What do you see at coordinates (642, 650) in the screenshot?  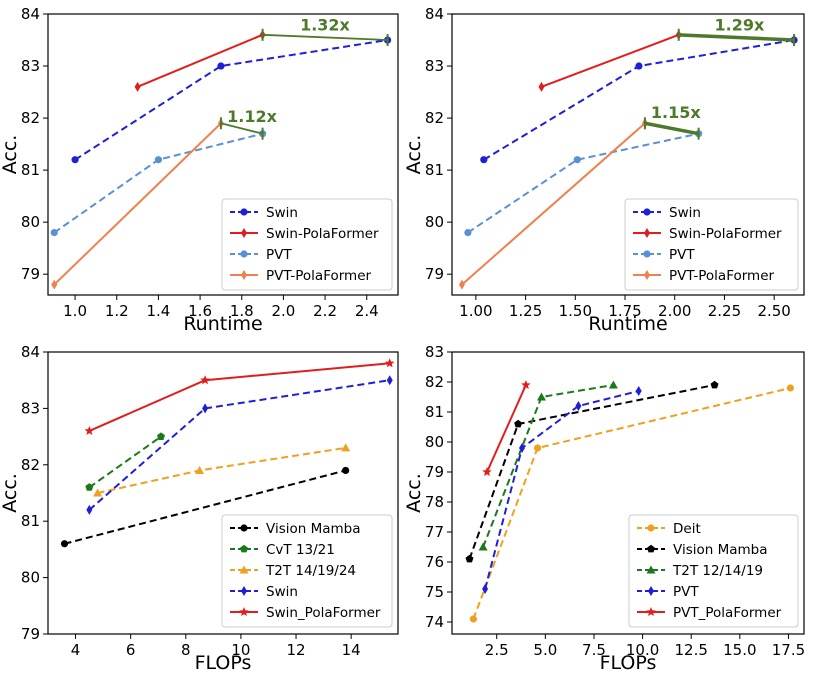 I see `x-tick-label: 10.0` at bounding box center [642, 650].